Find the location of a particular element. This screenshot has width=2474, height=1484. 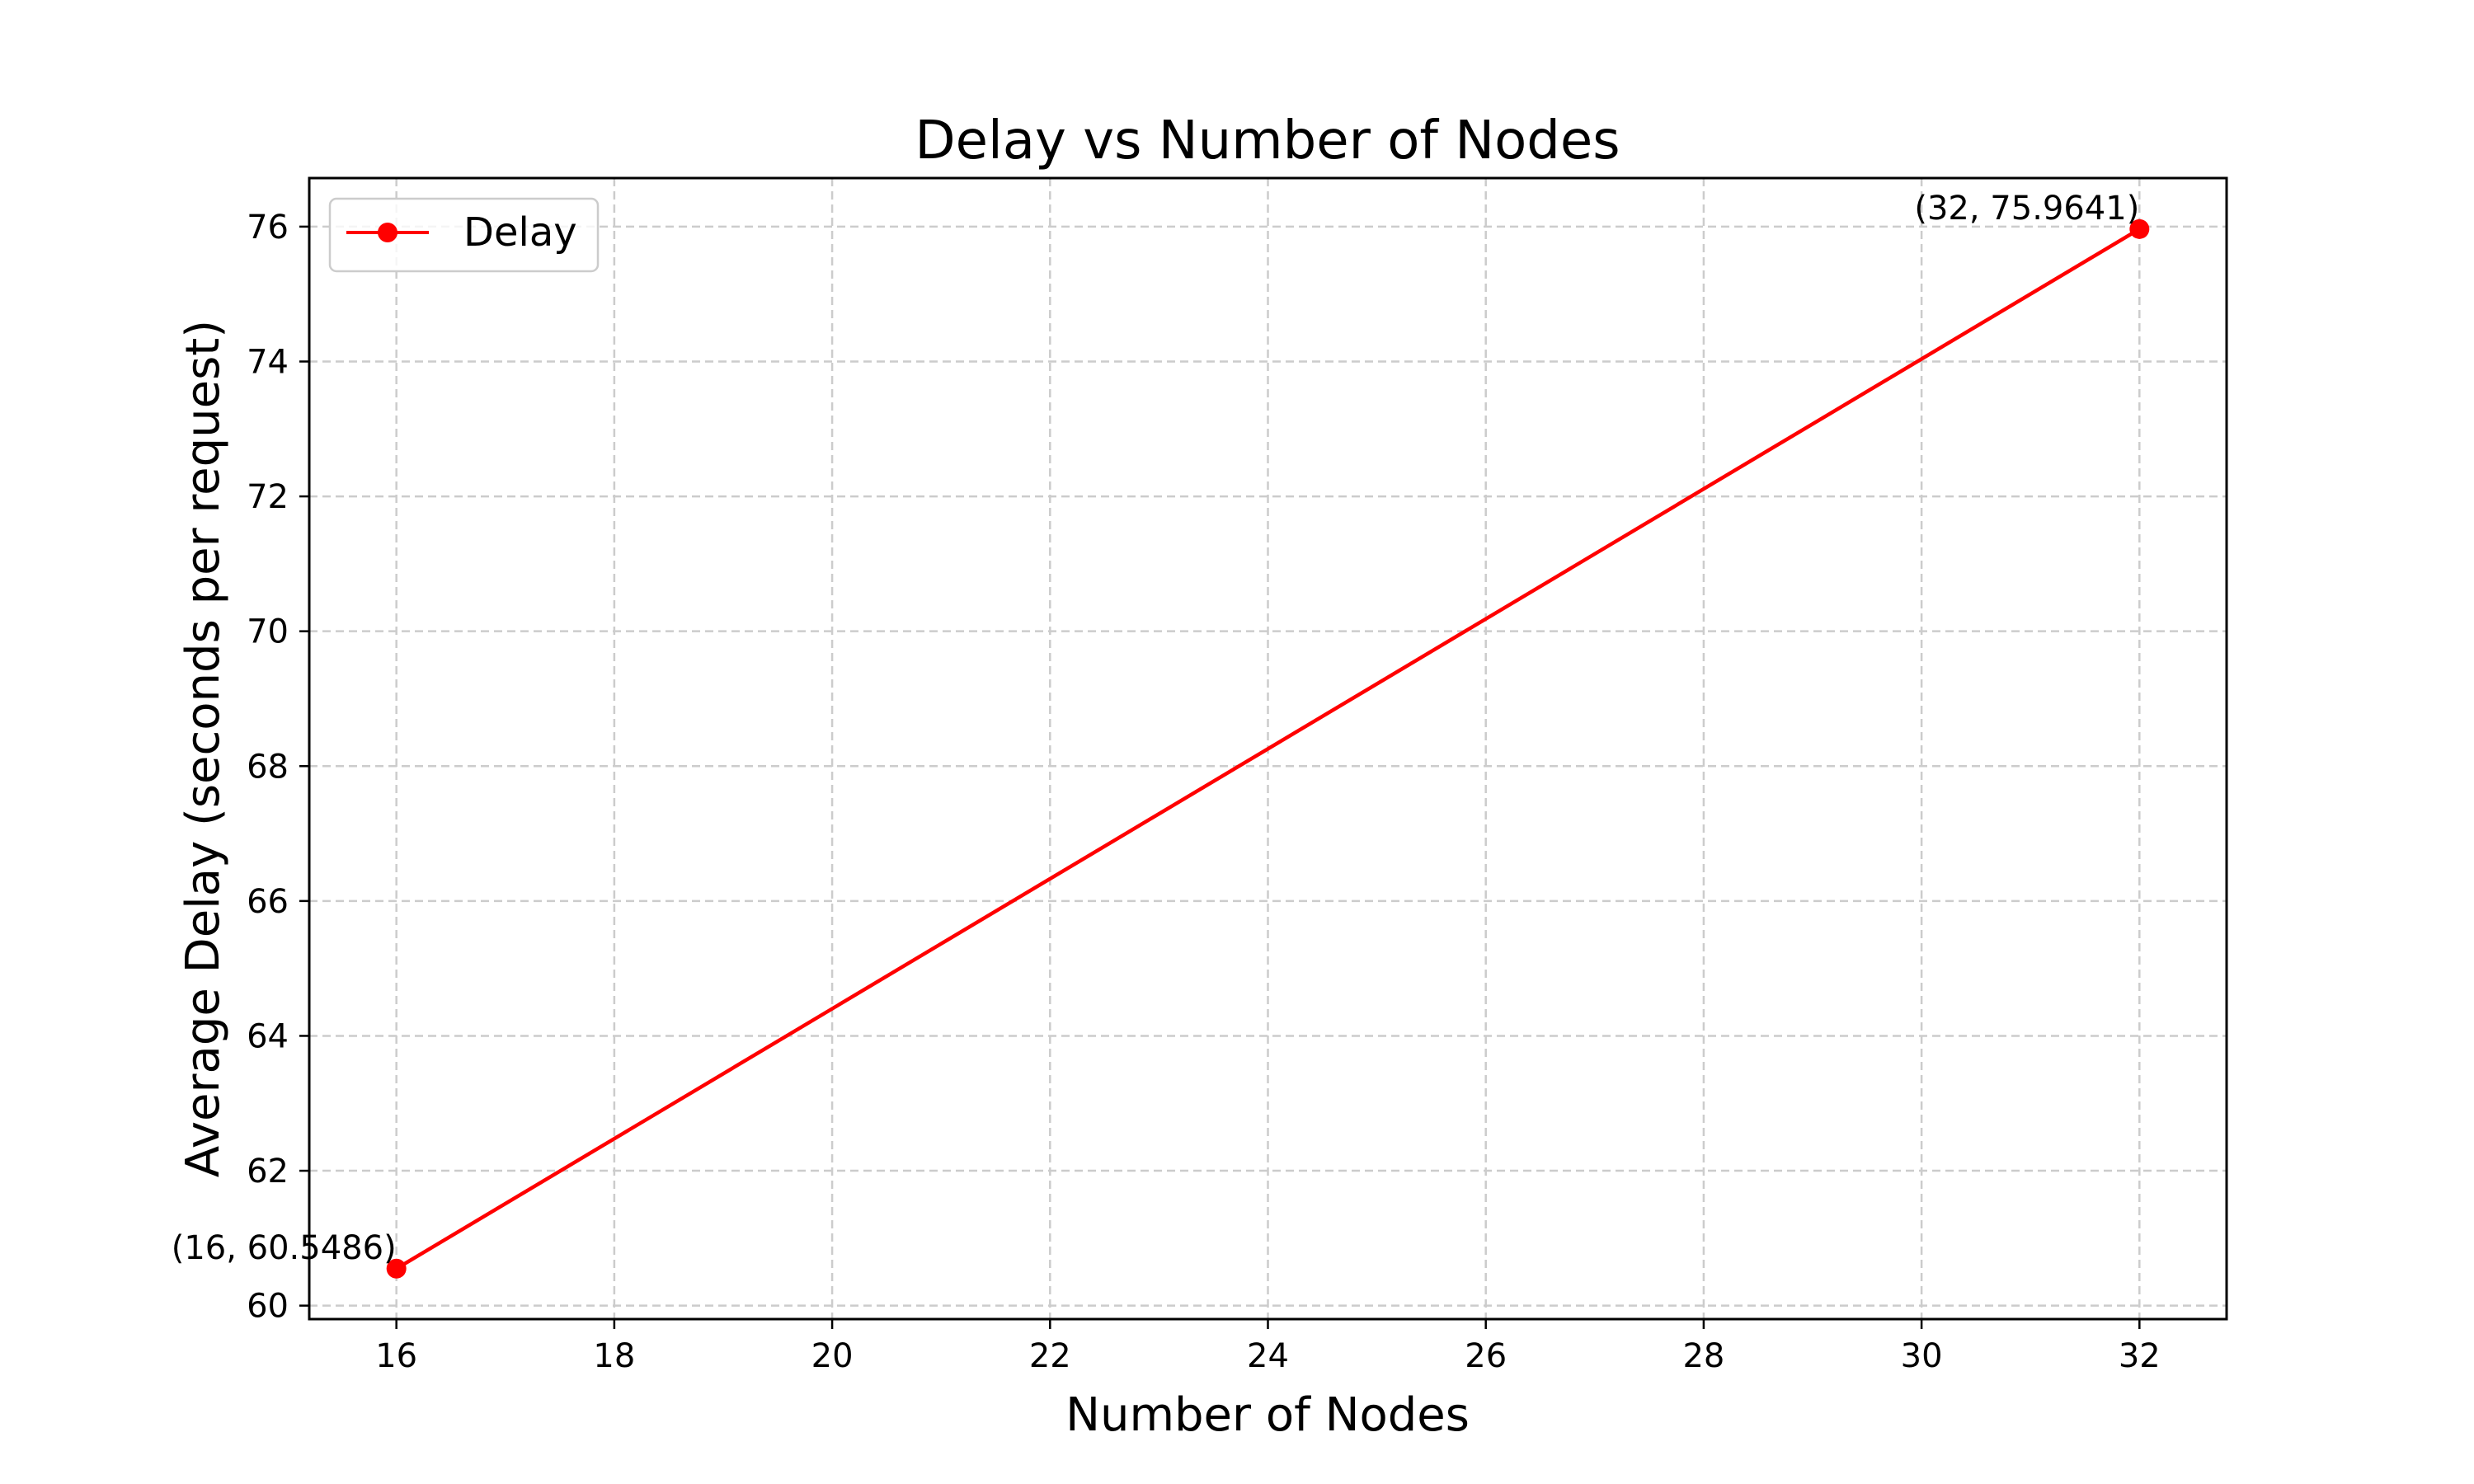

x-tick-label: 26 is located at coordinates (1486, 1356).